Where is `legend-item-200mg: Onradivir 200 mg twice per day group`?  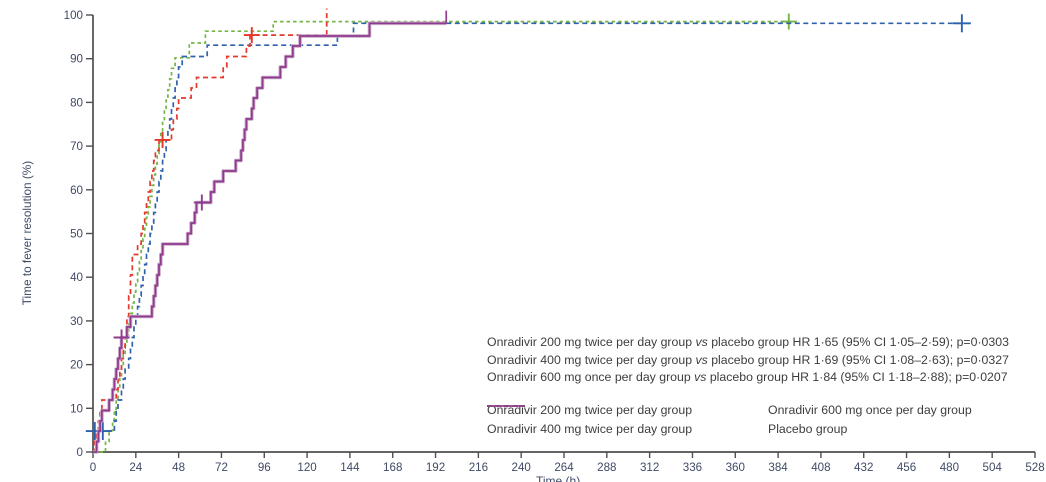
legend-item-200mg: Onradivir 200 mg twice per day group is located at coordinates (627, 410).